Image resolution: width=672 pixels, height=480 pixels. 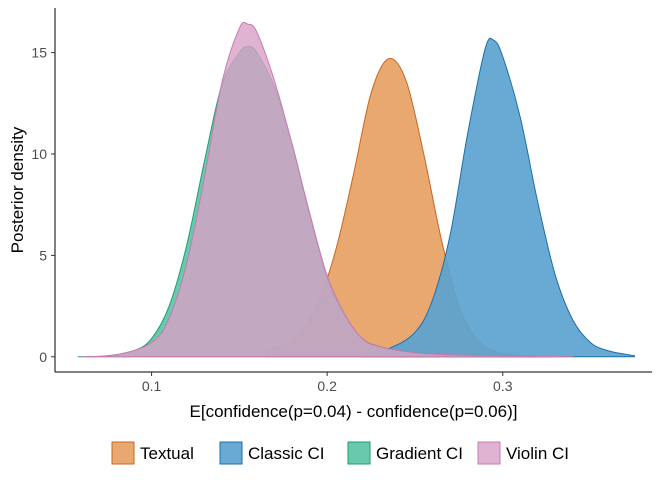 I want to click on x-axis-ticks: 0.1 0.2 0.3, so click(x=327, y=383).